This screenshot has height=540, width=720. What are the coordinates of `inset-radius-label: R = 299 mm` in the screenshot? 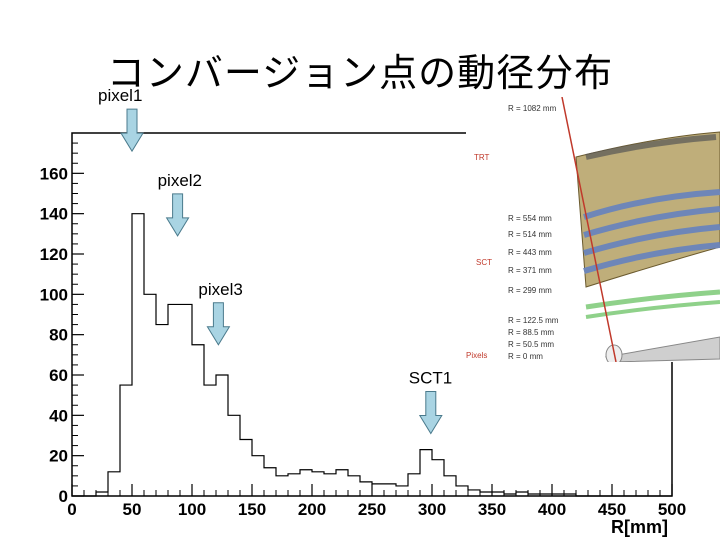 It's located at (530, 290).